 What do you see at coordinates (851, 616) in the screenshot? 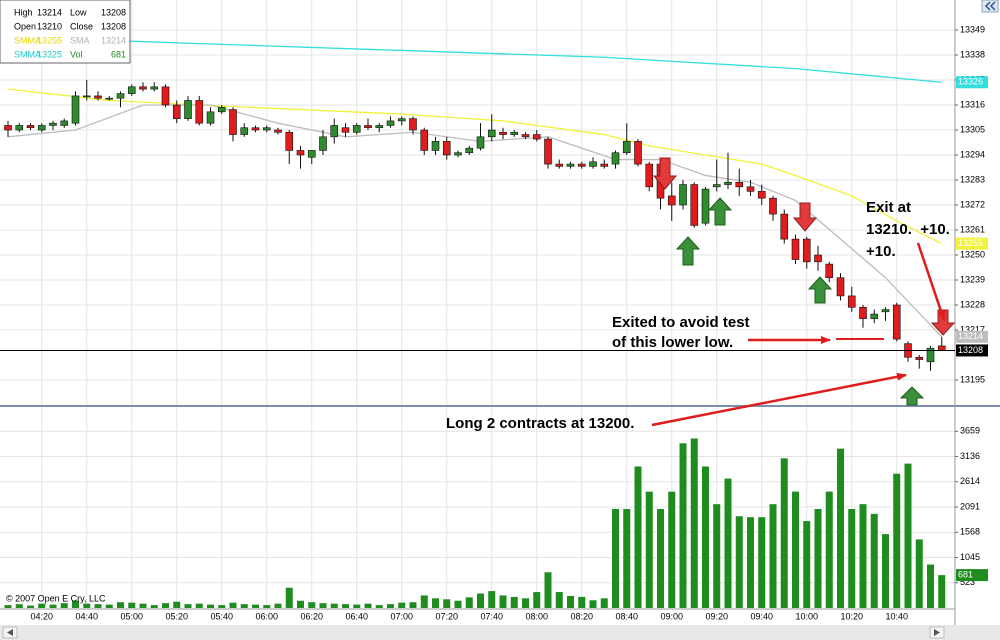
I see `x-tick-label: 10:20` at bounding box center [851, 616].